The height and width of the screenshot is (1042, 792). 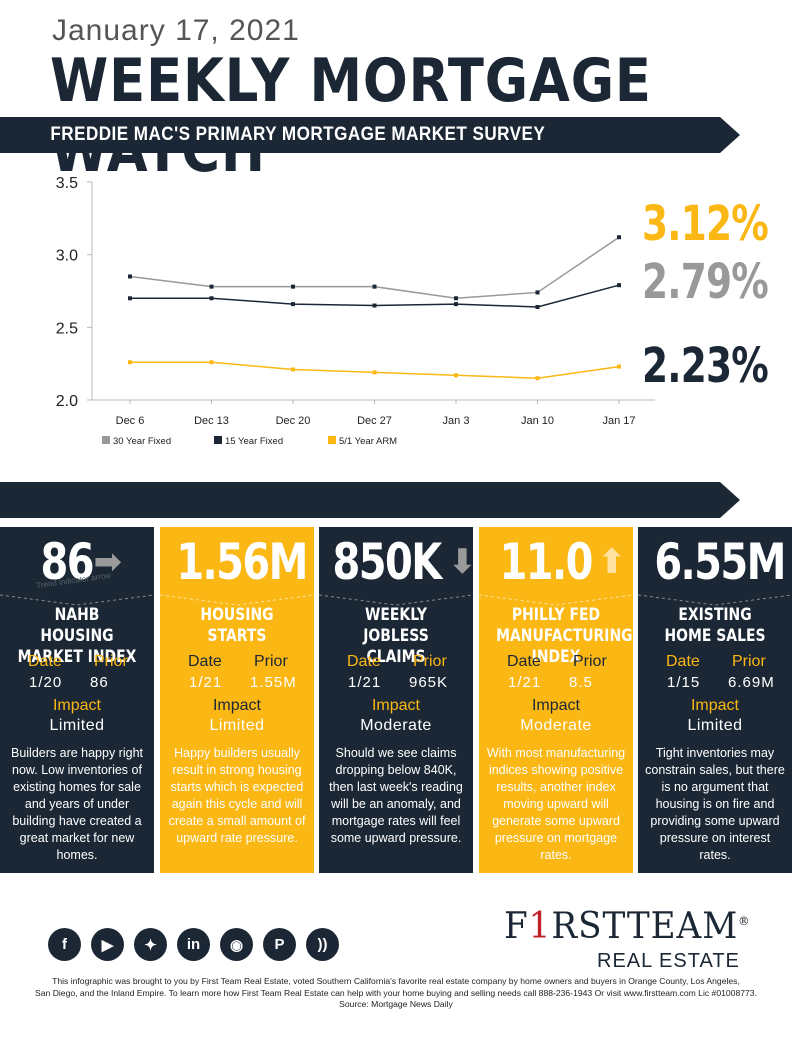 I want to click on prior-value: 1.55M, so click(x=273, y=682).